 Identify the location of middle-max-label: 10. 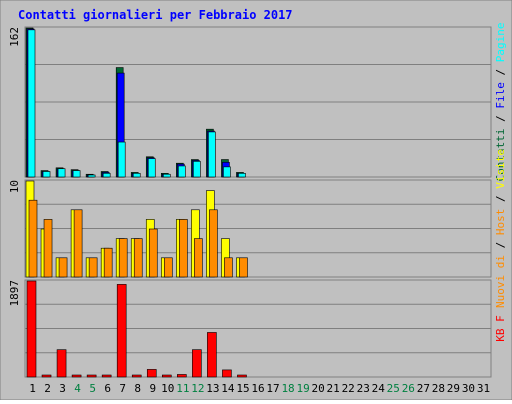
(14, 186).